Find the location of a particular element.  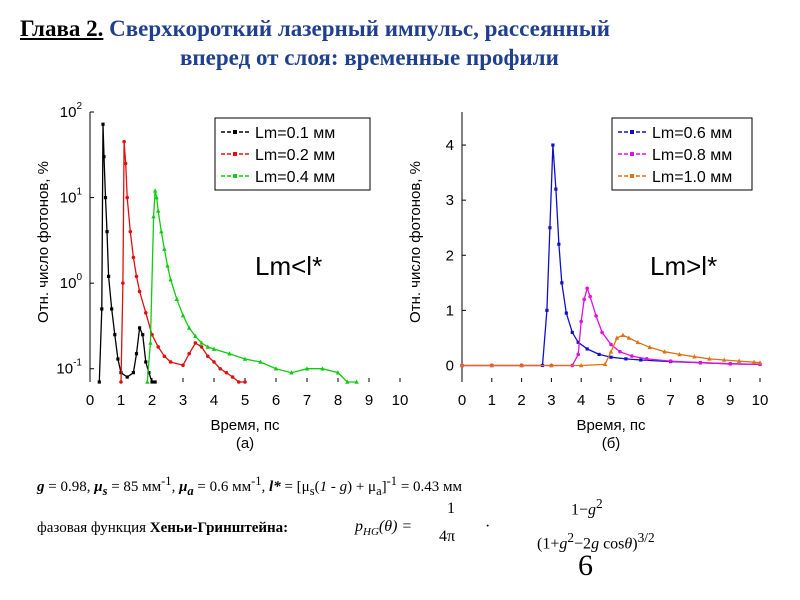

y-axis-label: Отн. число фотонов, % is located at coordinates (415, 242).